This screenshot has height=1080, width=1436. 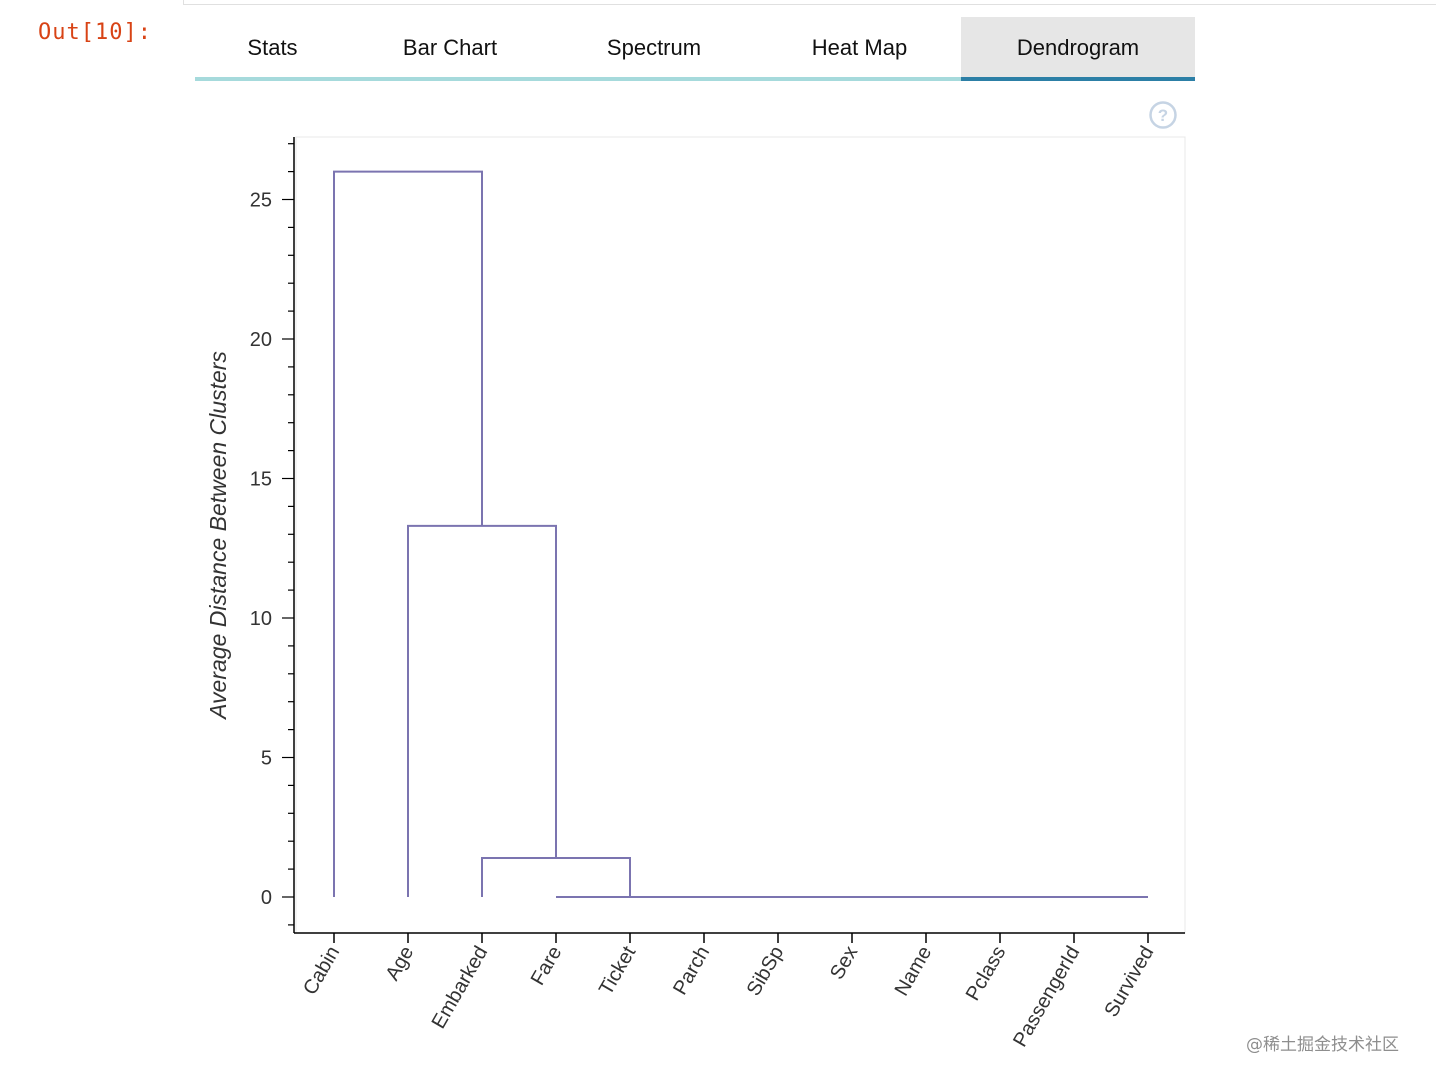 What do you see at coordinates (1078, 49) in the screenshot?
I see `tab-dendrogram: Dendrogram` at bounding box center [1078, 49].